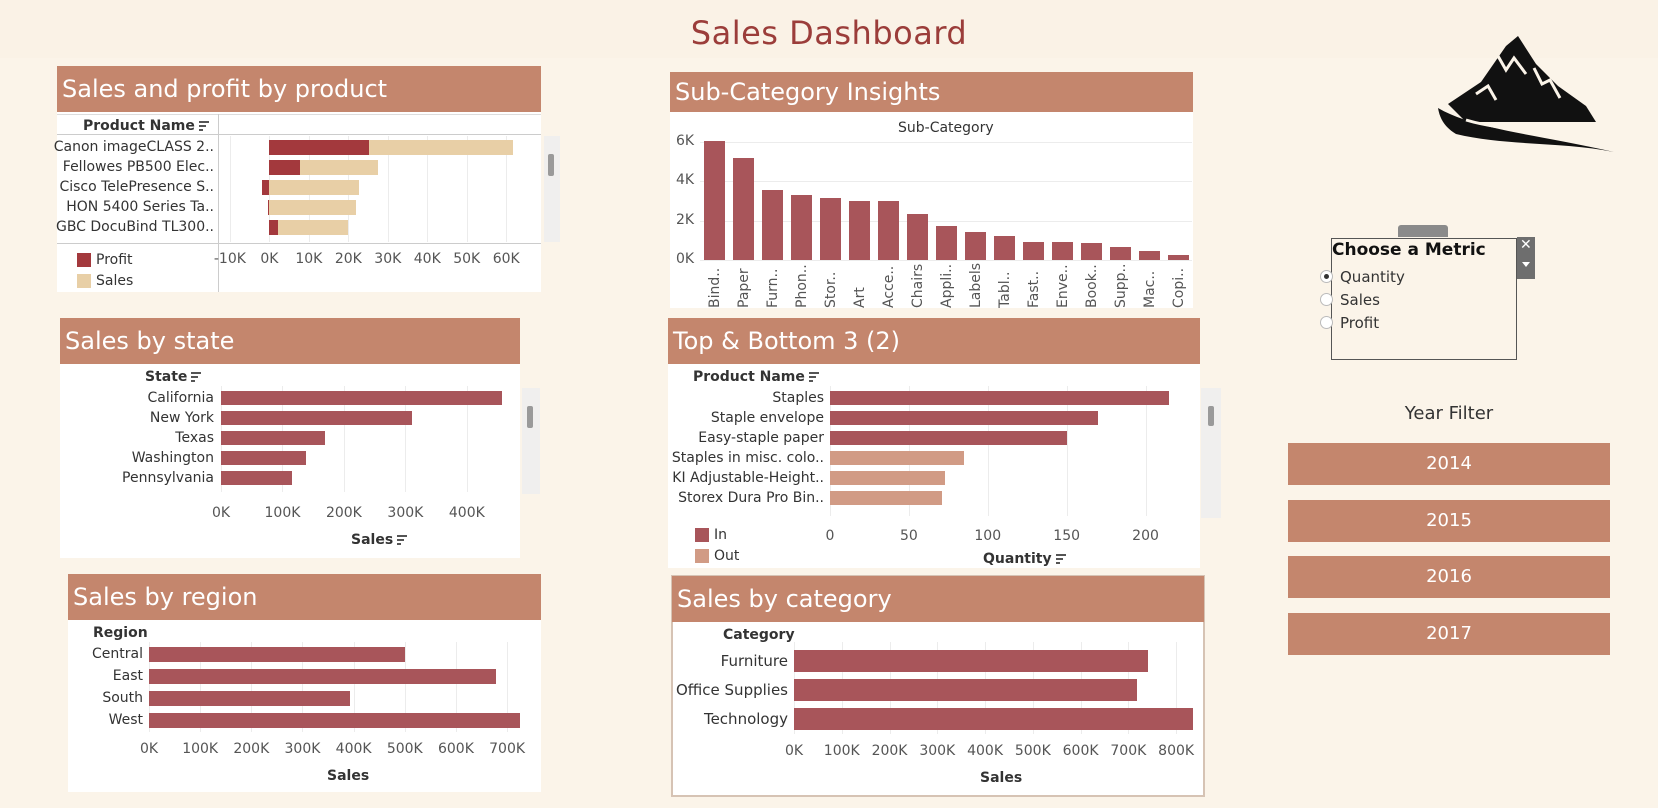  Describe the element at coordinates (773, 288) in the screenshot. I see `subcat-label: Furn..` at that location.